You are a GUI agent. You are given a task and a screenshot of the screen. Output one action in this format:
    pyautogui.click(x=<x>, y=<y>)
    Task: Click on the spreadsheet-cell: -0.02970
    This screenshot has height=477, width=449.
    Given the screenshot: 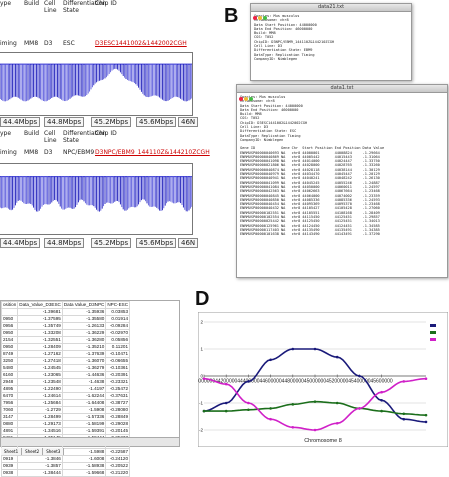 What is the action you would take?
    pyautogui.click(x=118, y=333)
    